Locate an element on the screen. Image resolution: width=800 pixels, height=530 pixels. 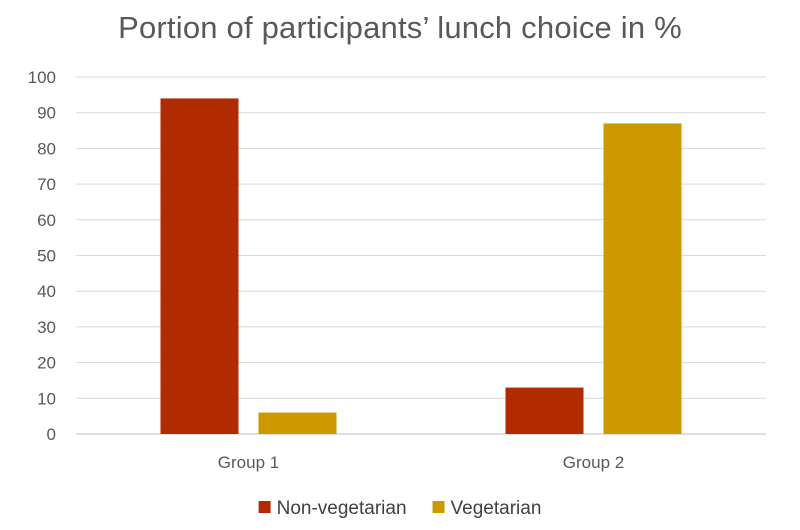
y-tick-label: 70 is located at coordinates (46, 184).